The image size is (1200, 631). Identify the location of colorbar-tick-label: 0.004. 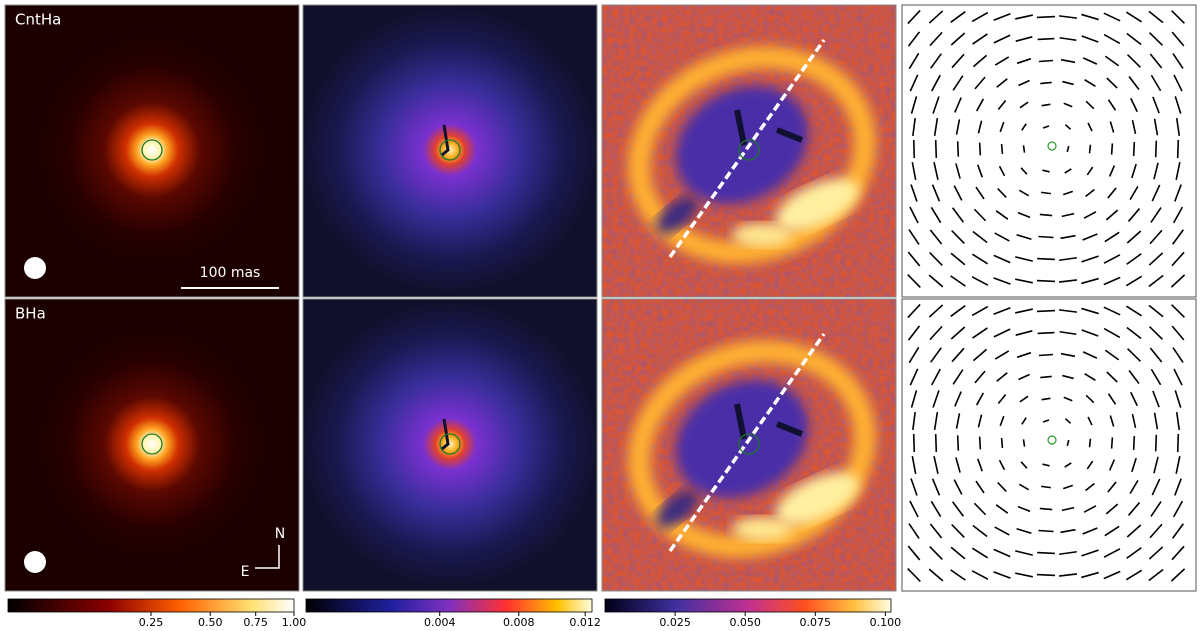
(440, 622).